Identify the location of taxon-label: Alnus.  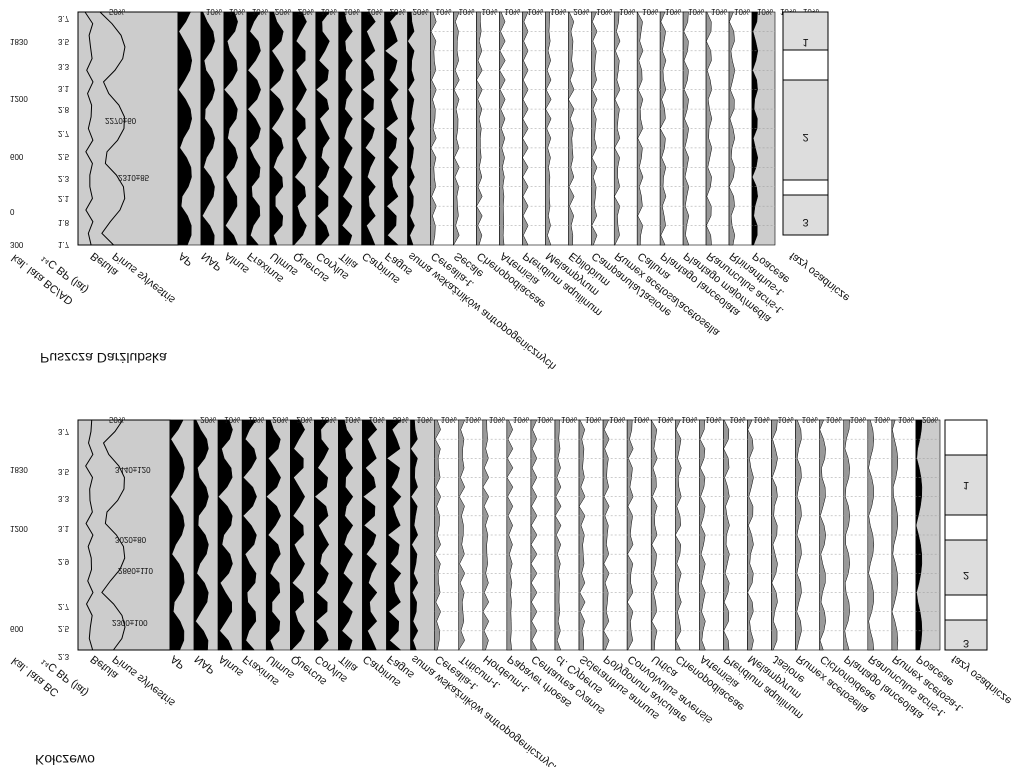
(236, 263).